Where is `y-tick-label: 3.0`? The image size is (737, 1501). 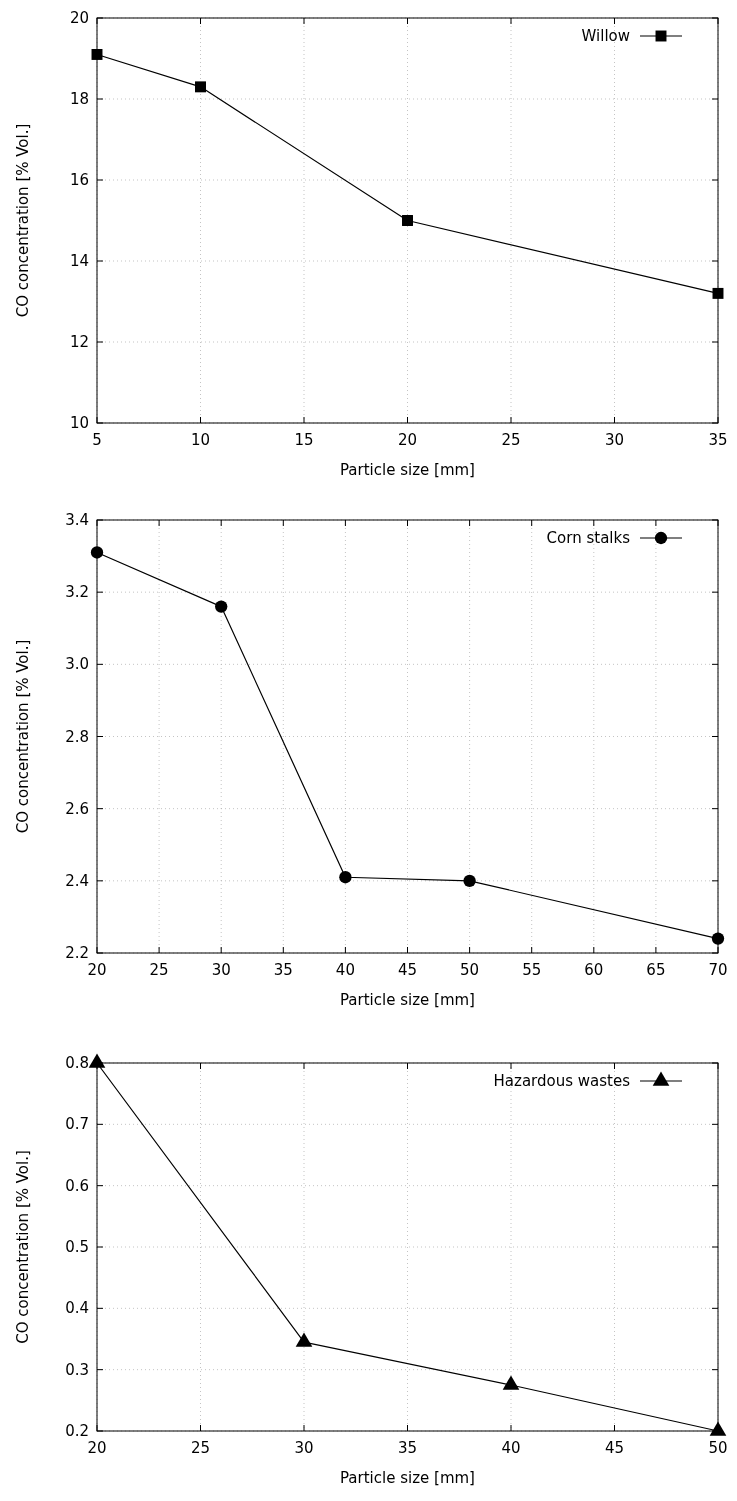 y-tick-label: 3.0 is located at coordinates (77, 664).